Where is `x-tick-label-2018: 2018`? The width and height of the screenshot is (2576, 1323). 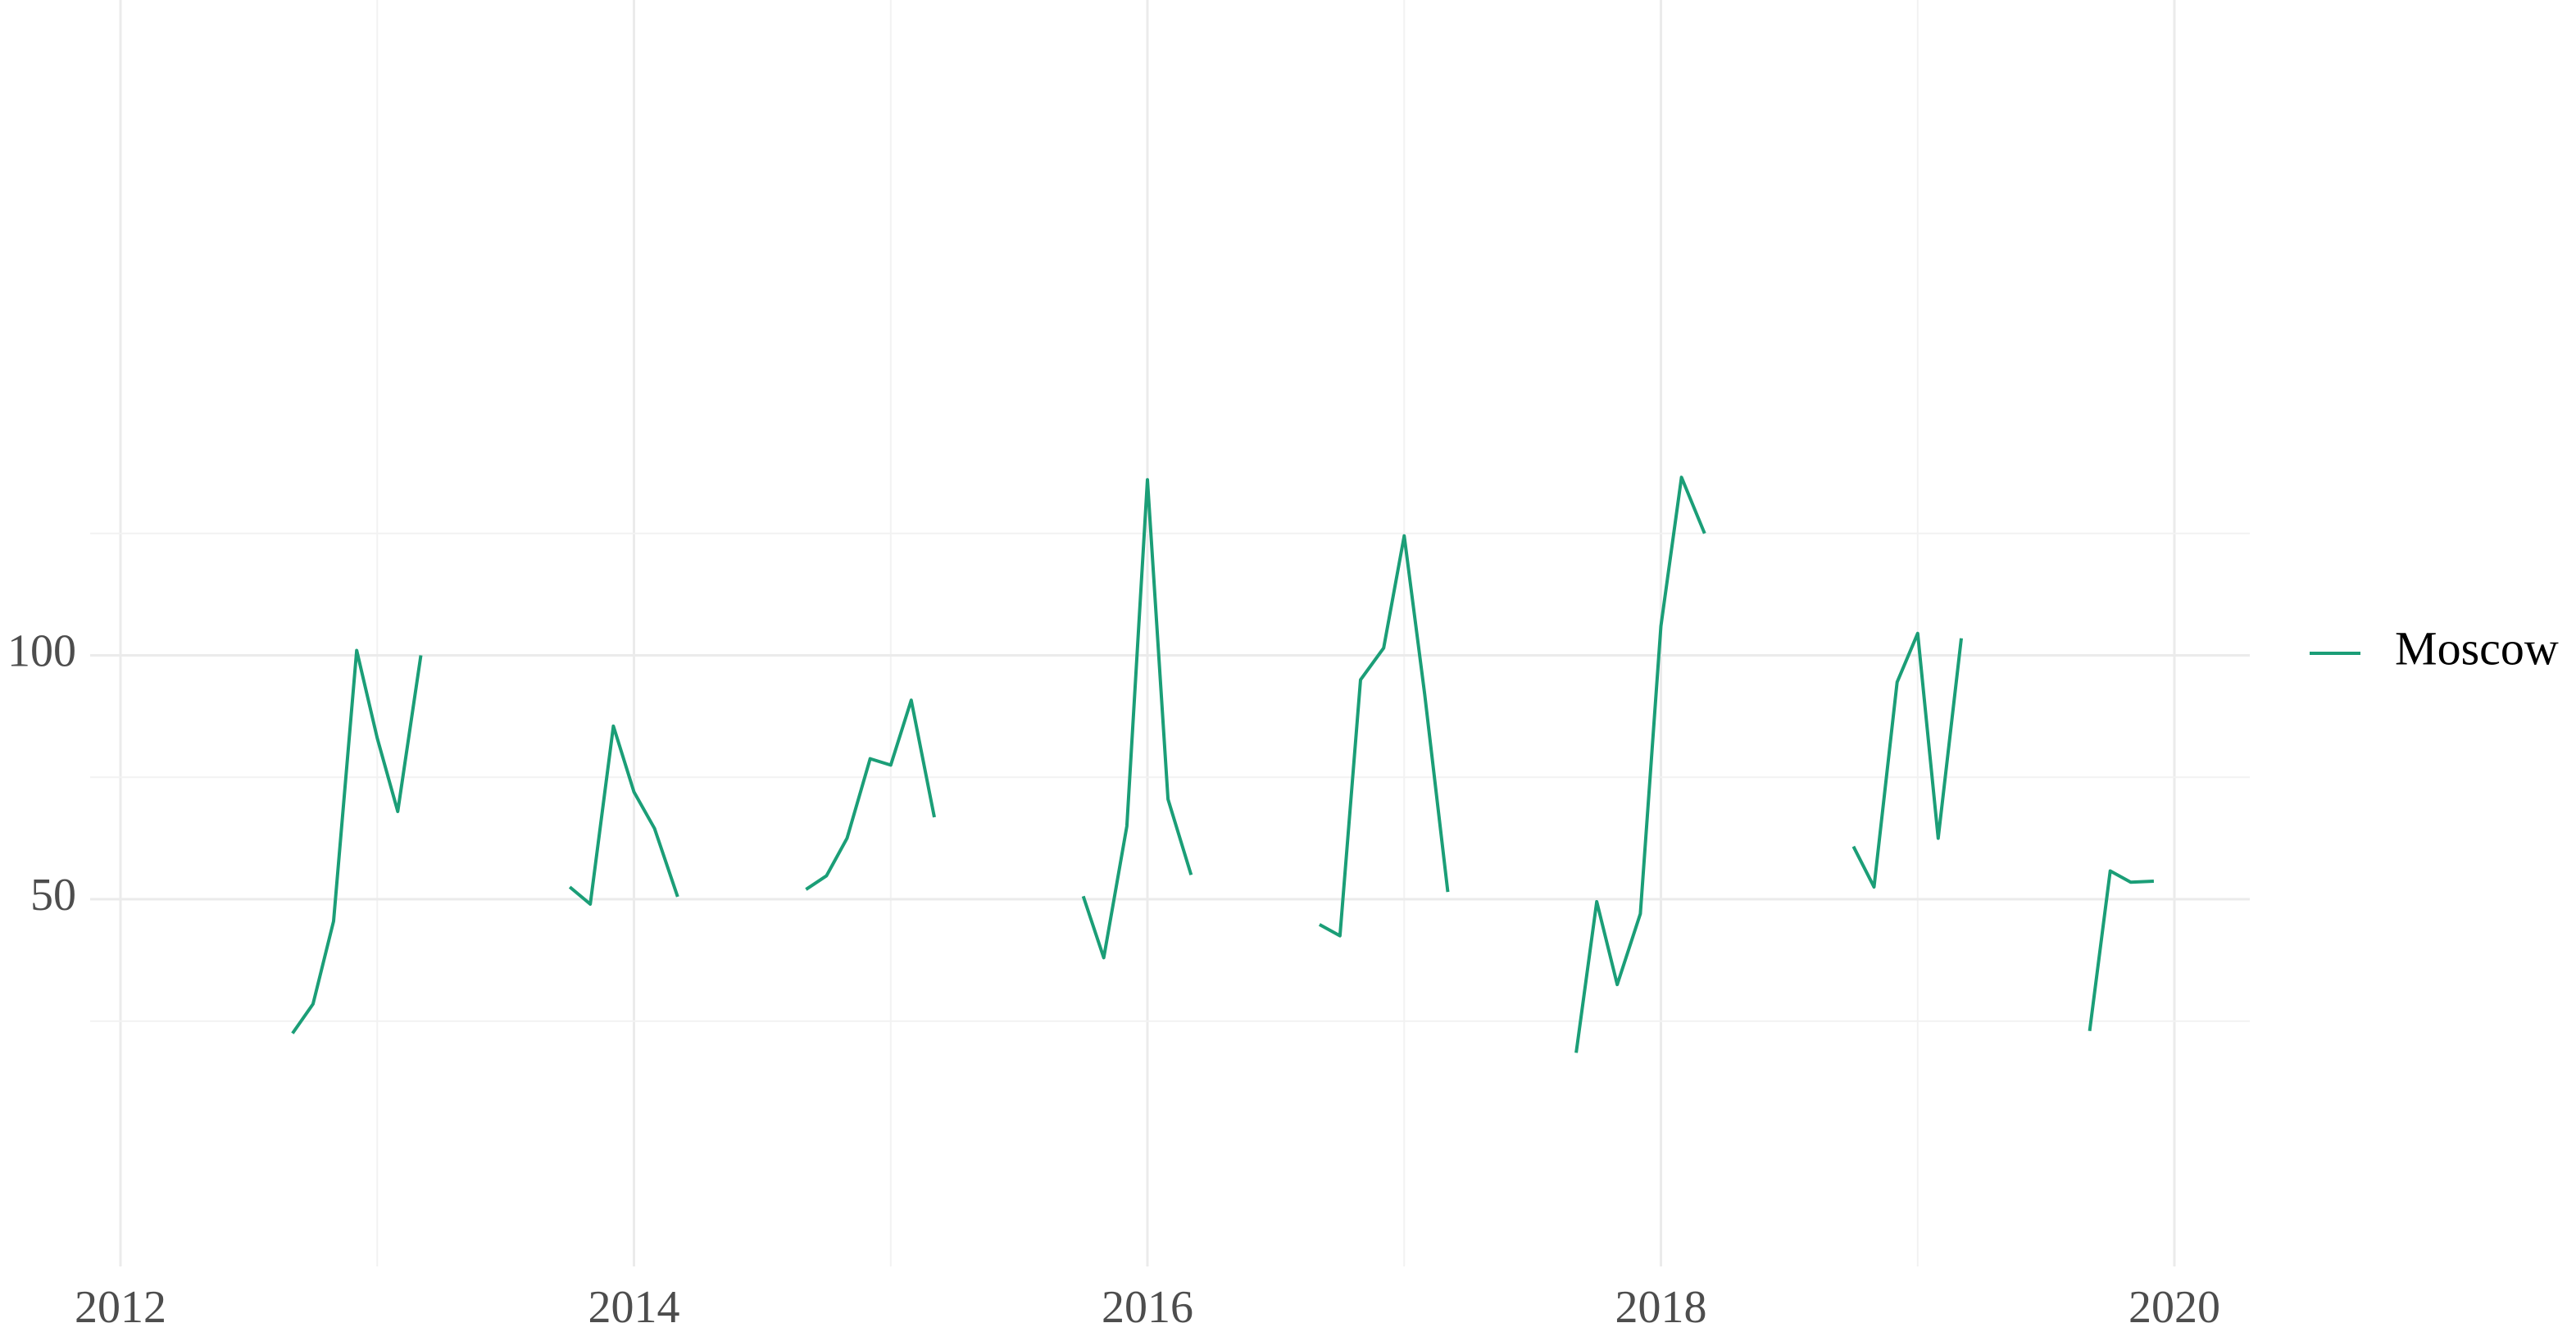 x-tick-label-2018: 2018 is located at coordinates (1661, 1302).